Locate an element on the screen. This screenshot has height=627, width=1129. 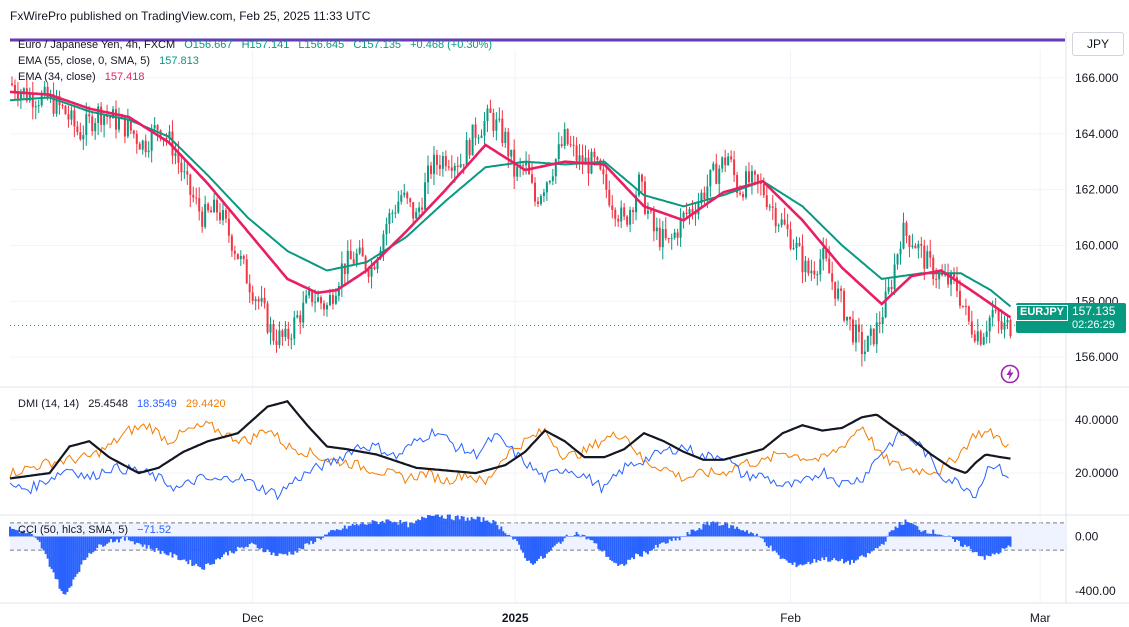
currency-button: JPY is located at coordinates (1098, 44).